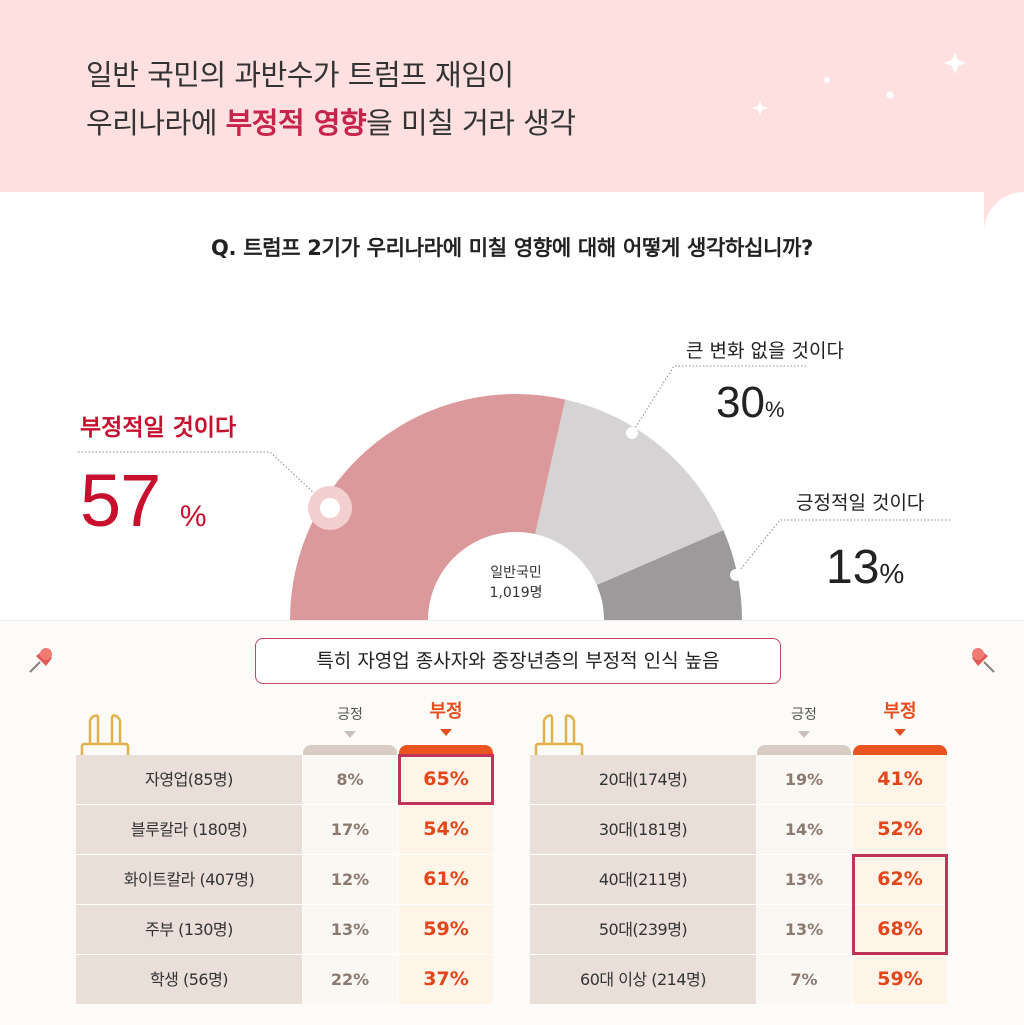  Describe the element at coordinates (189, 879) in the screenshot. I see `table-row-label: 화이트칼라 (407명)` at that location.